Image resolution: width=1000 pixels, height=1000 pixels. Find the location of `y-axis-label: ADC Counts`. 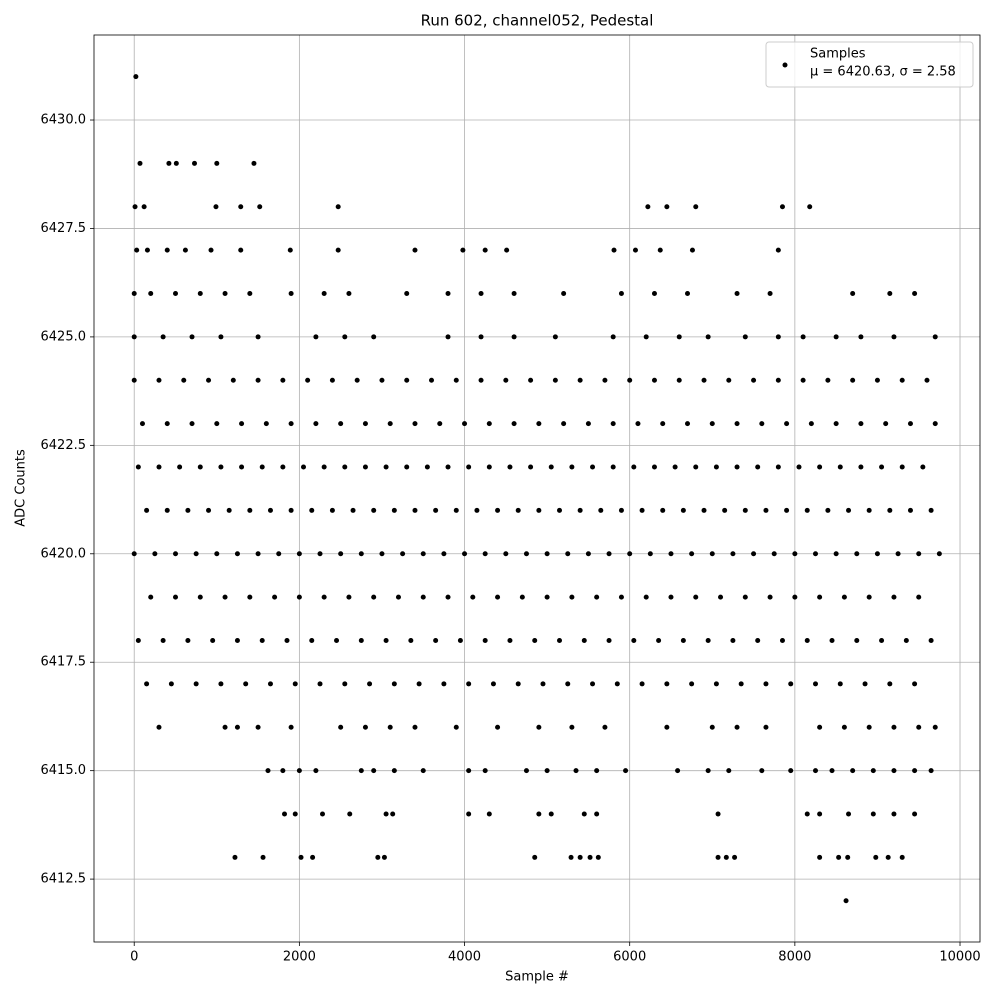

y-axis-label: ADC Counts is located at coordinates (21, 488).